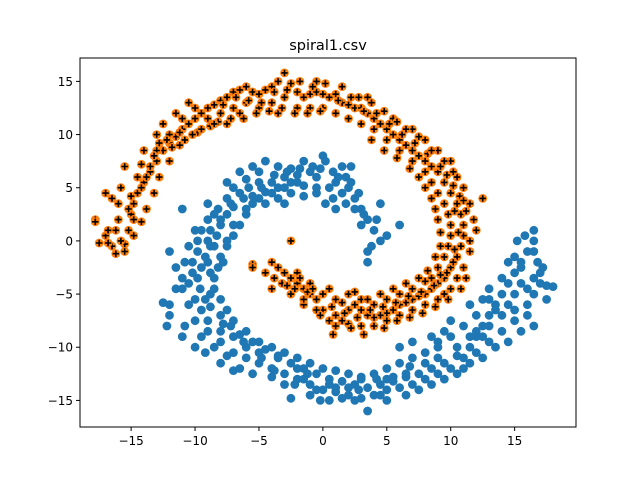  Describe the element at coordinates (69, 241) in the screenshot. I see `y-tick-label: 0` at that location.